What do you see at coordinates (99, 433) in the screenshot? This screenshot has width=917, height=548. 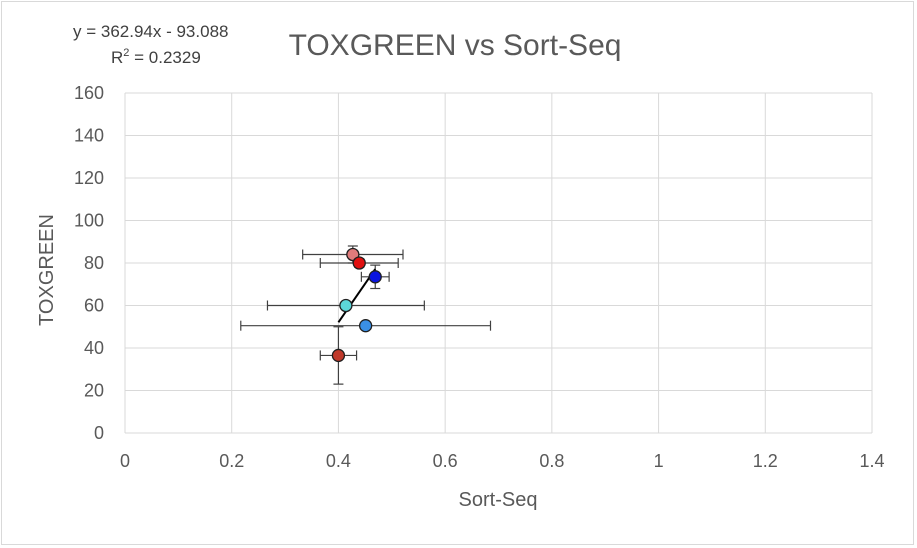 I see `y-tick-label: 0` at bounding box center [99, 433].